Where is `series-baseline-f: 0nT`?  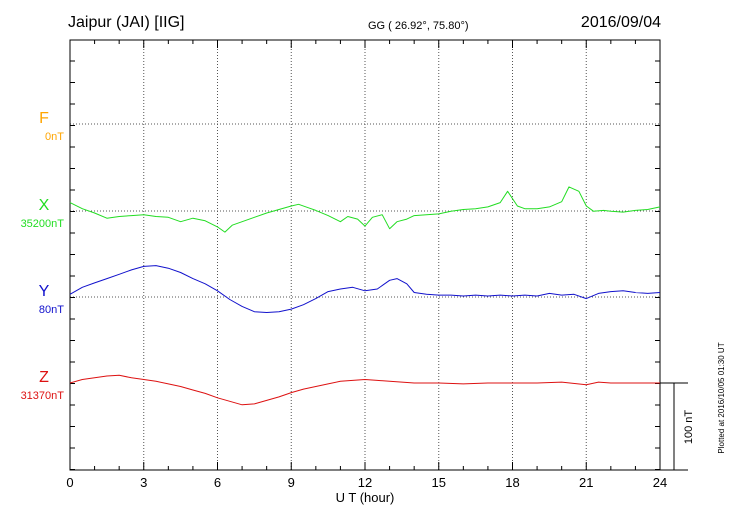
series-baseline-f: 0nT is located at coordinates (54, 137).